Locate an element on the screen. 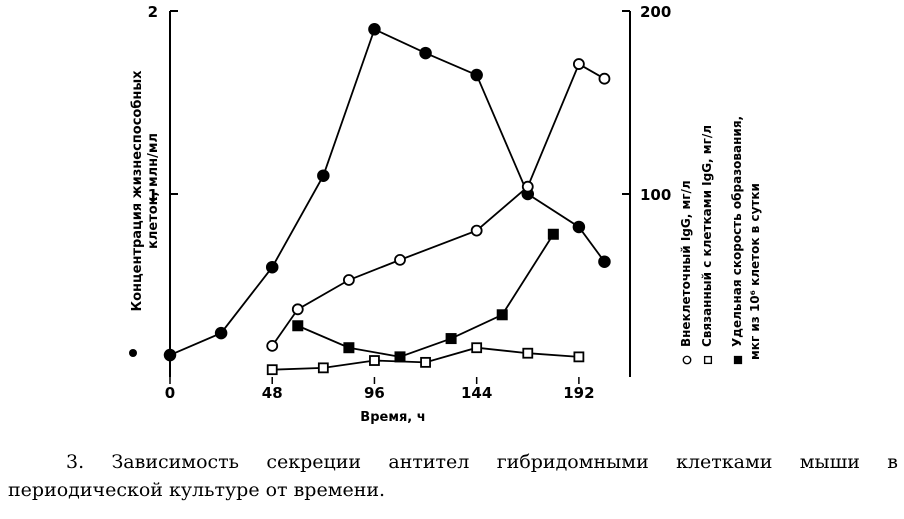 This screenshot has height=519, width=904. legend-text: Удельная скорость образования, is located at coordinates (737, 231).